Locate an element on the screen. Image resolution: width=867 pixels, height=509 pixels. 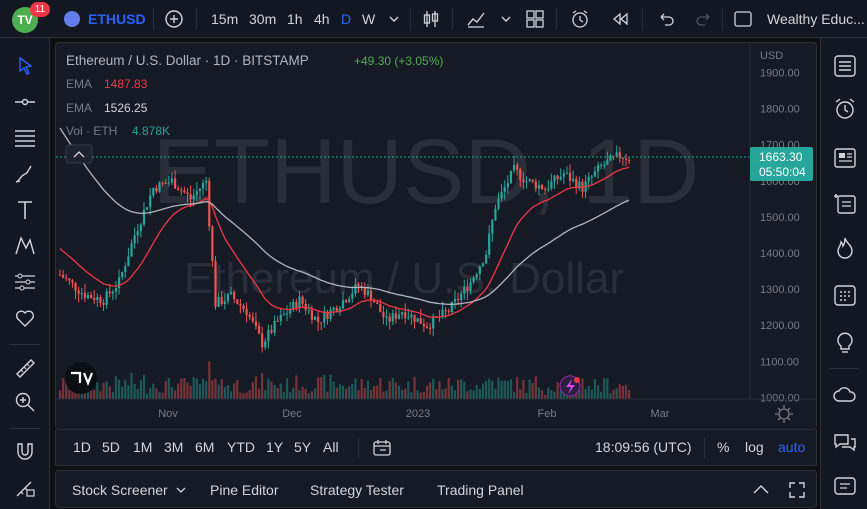
lightning-icon is located at coordinates (570, 386).